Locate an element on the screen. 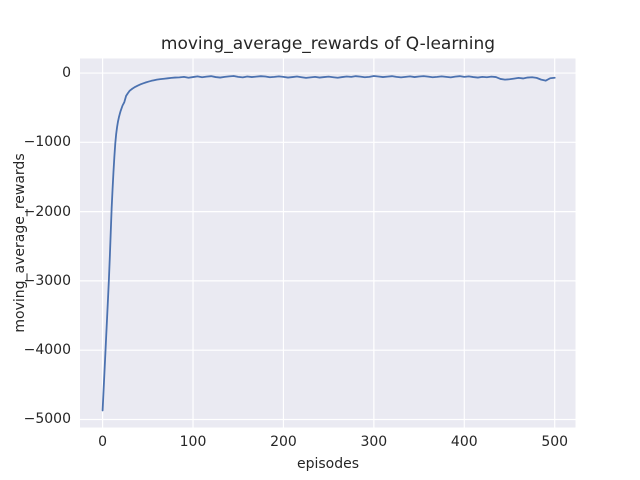  y-tick-label: −1000 is located at coordinates (47, 142).